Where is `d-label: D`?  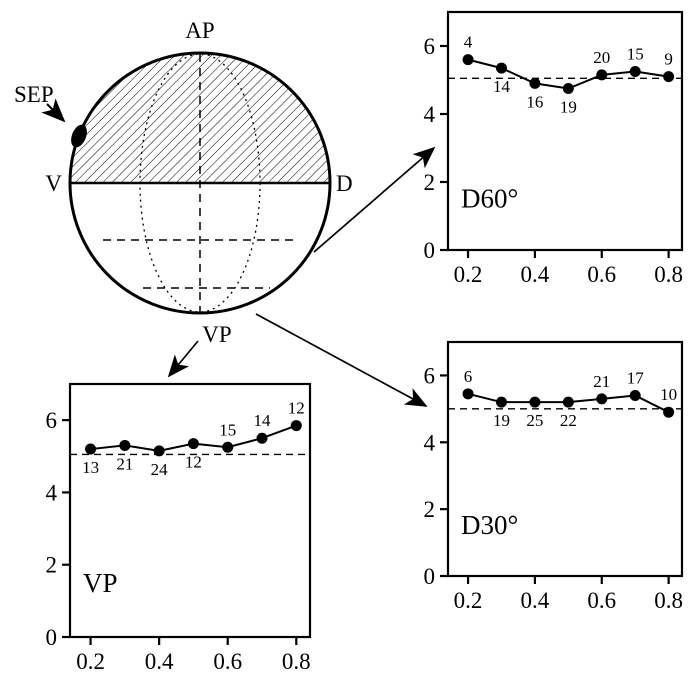
d-label: D is located at coordinates (344, 183).